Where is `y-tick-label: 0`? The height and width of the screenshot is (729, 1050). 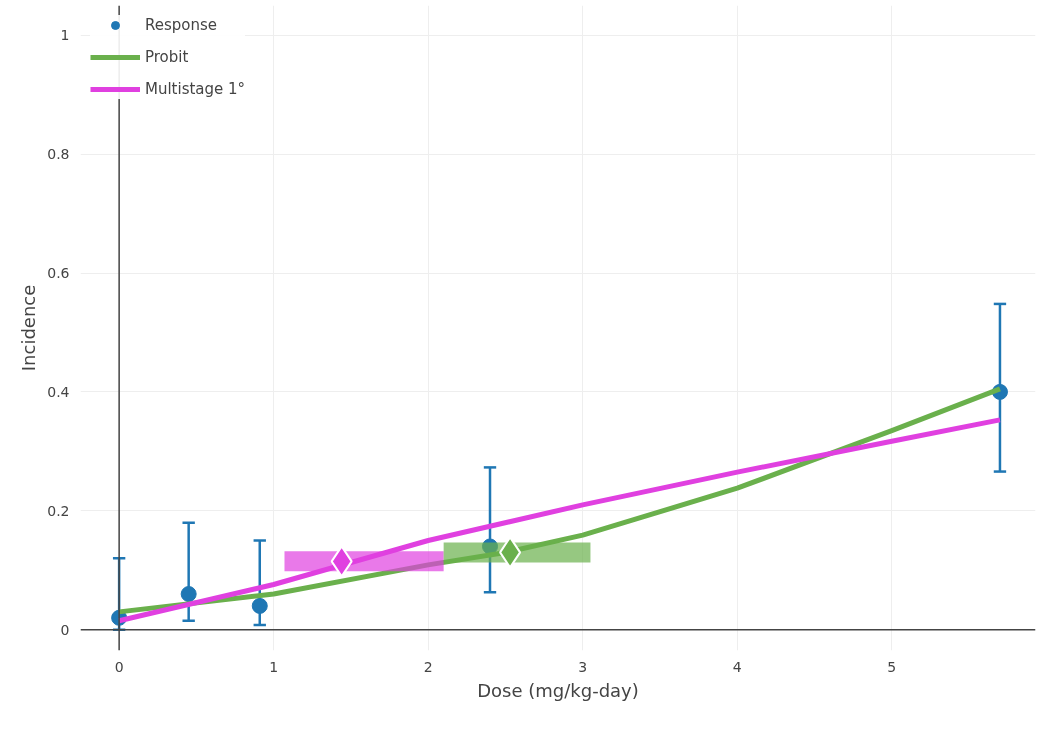
y-tick-label: 0 is located at coordinates (65, 629).